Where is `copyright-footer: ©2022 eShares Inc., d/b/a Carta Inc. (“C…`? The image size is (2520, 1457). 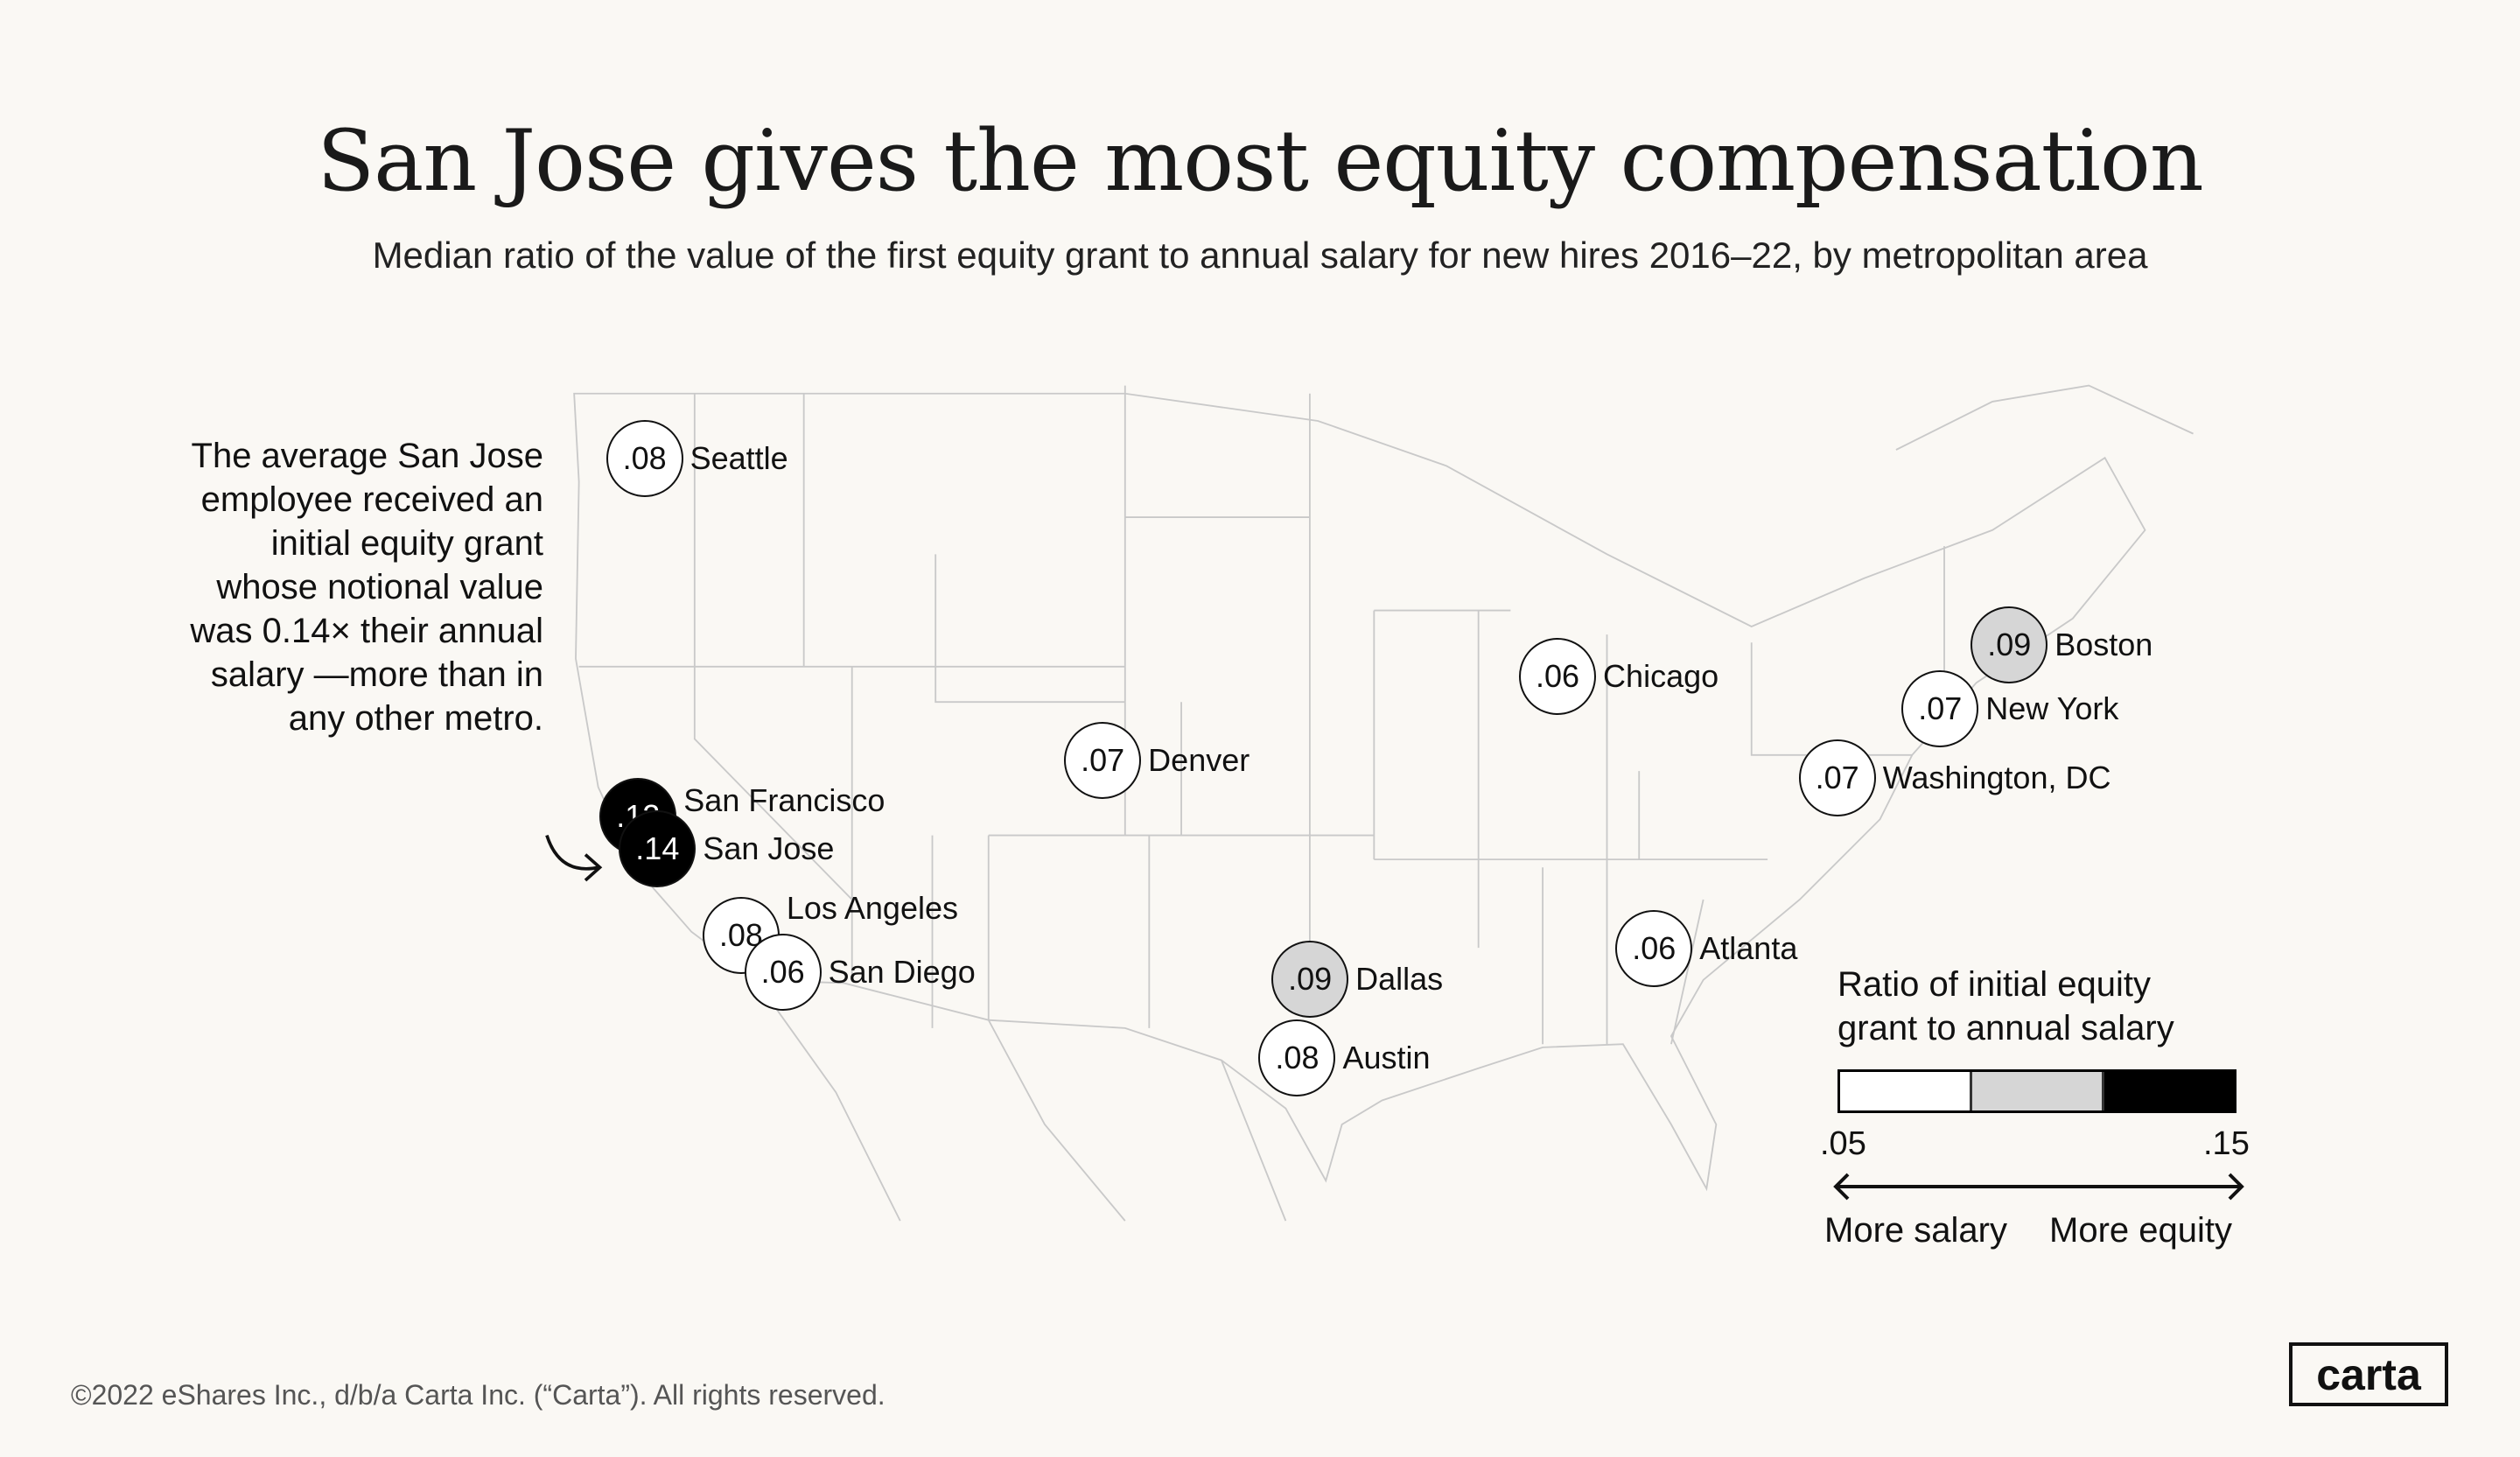 copyright-footer: ©2022 eShares Inc., d/b/a Carta Inc. (“C… is located at coordinates (478, 1395).